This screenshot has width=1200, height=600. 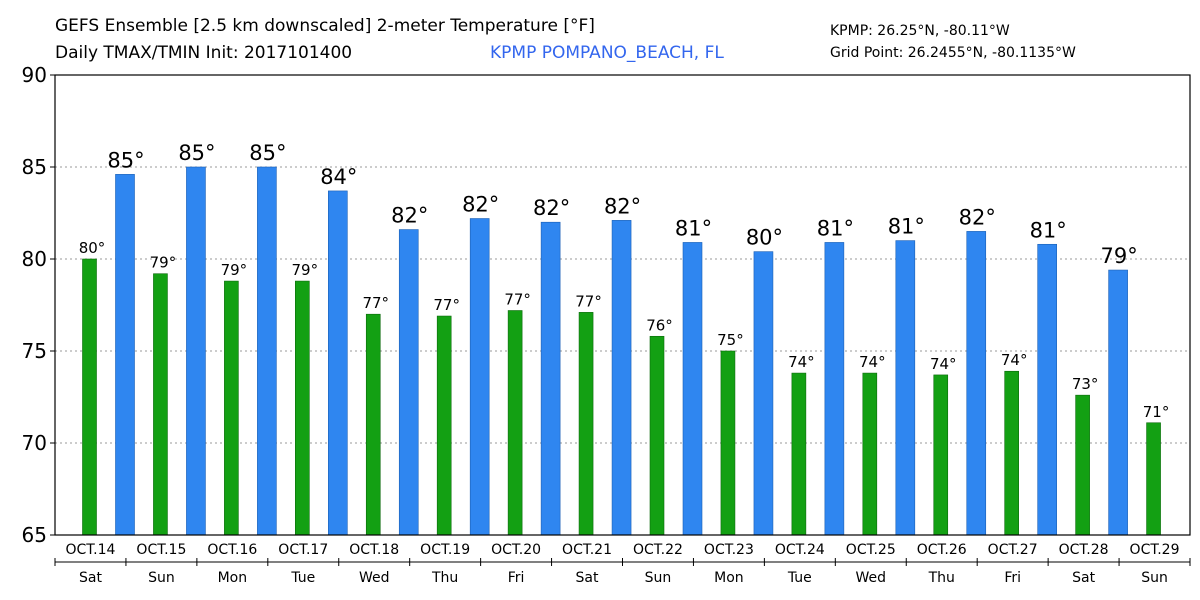 I want to click on station-coordinates: KPMP: 26.25°N, -80.11°W, so click(x=920, y=31).